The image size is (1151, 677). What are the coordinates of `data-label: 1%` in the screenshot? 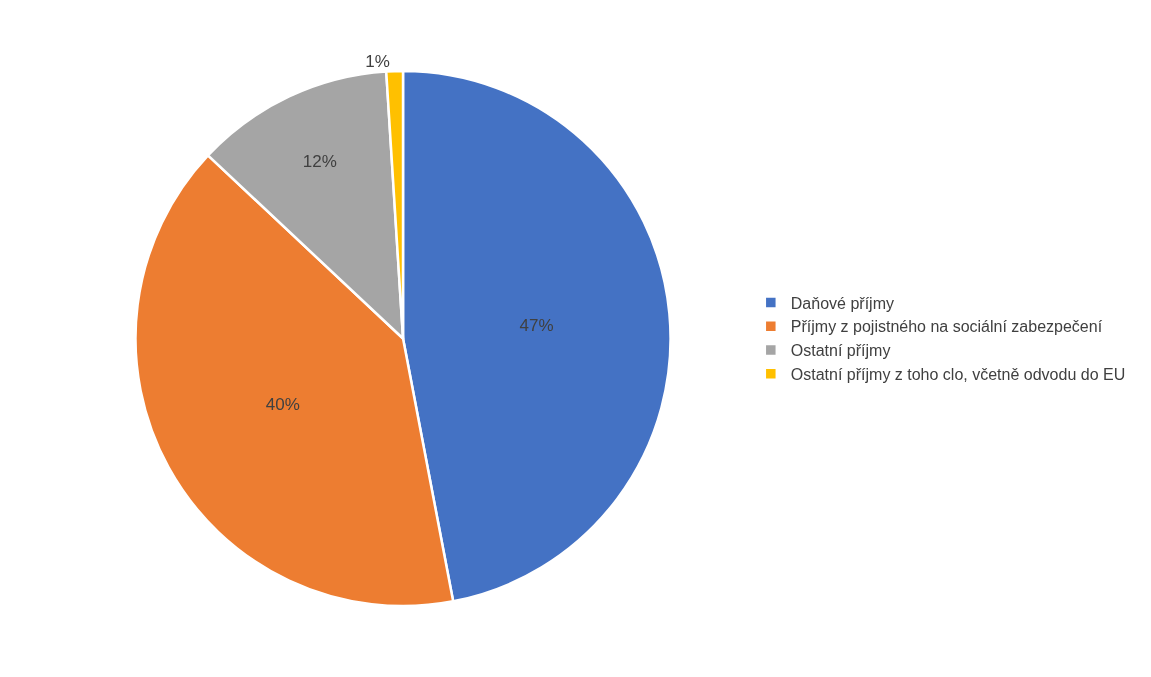 It's located at (377, 62).